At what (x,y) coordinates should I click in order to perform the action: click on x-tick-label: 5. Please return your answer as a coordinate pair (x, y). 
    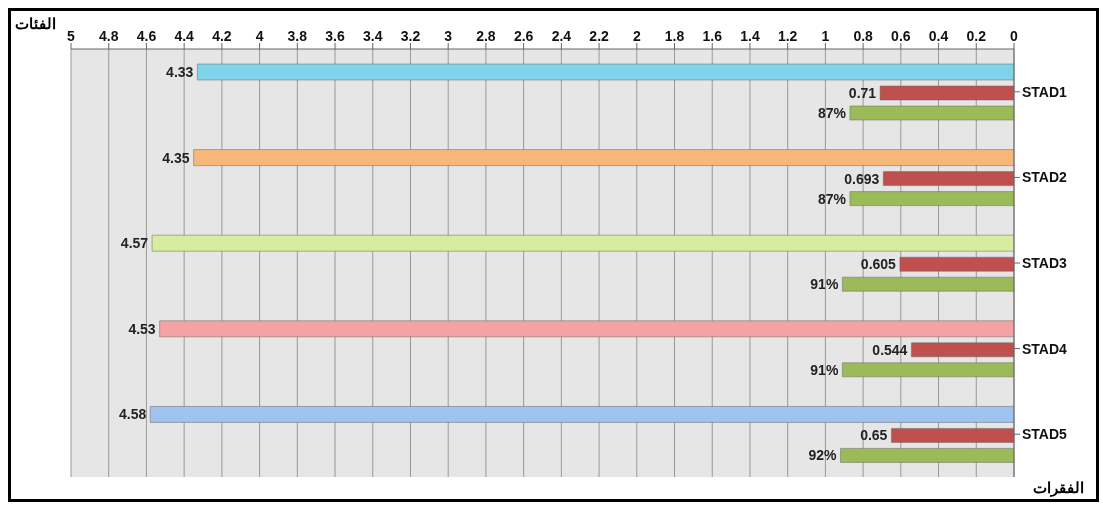
    Looking at the image, I should click on (71, 36).